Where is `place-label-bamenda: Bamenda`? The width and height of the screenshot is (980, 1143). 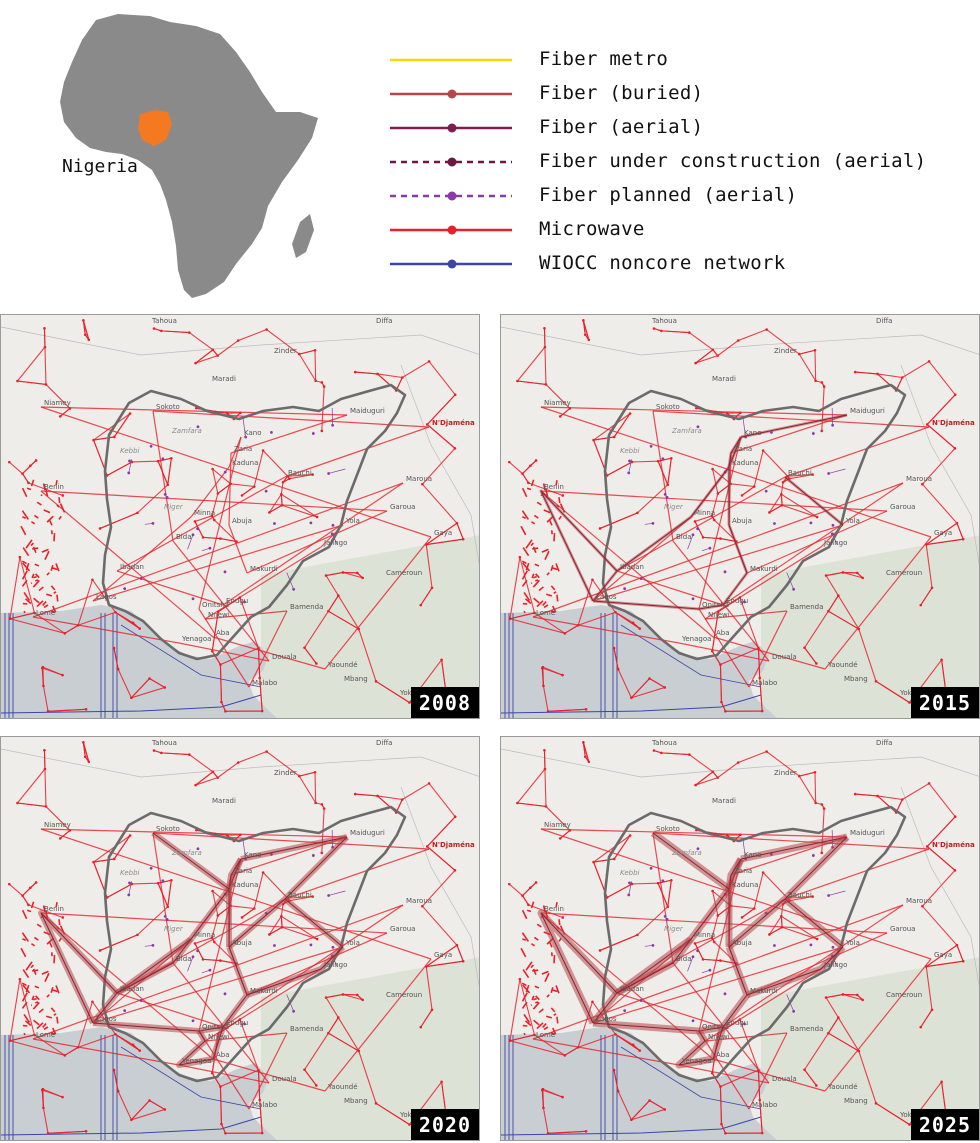 place-label-bamenda: Bamenda is located at coordinates (806, 1029).